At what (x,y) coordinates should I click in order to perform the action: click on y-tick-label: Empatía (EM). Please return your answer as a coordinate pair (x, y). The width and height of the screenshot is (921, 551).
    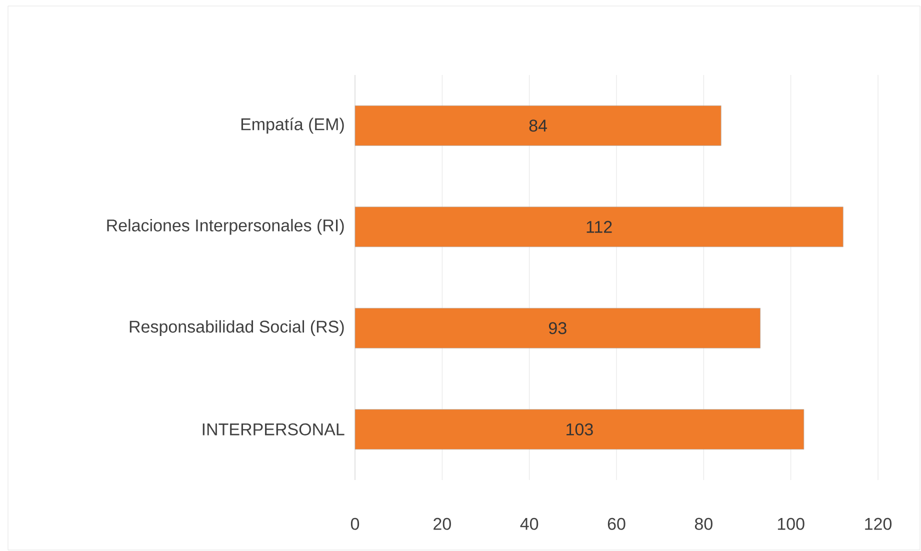
    Looking at the image, I should click on (292, 126).